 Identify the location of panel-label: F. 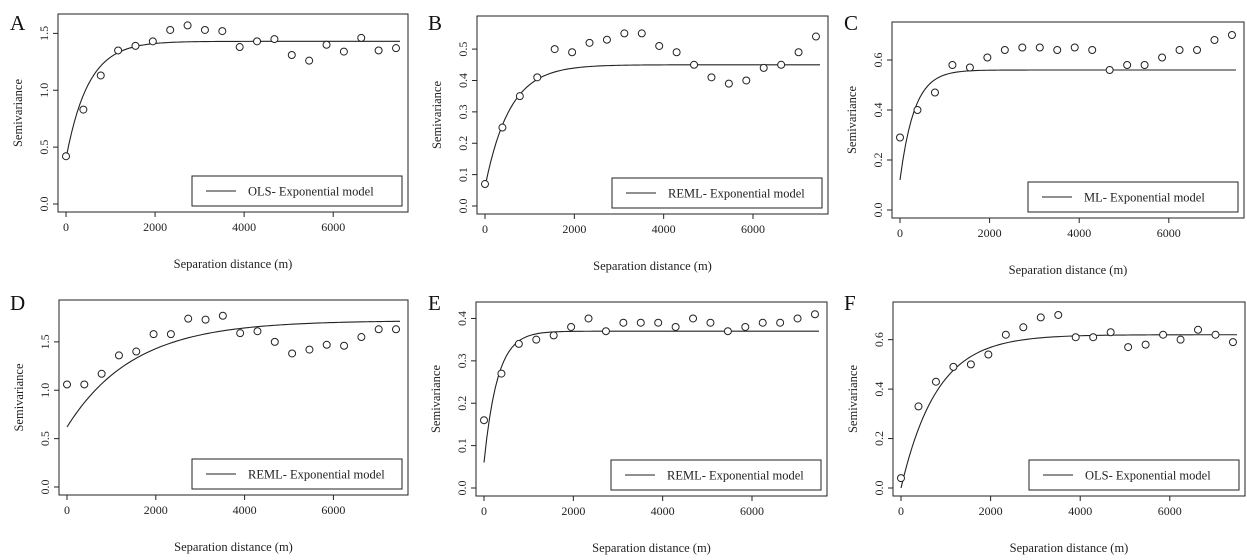
(850, 303).